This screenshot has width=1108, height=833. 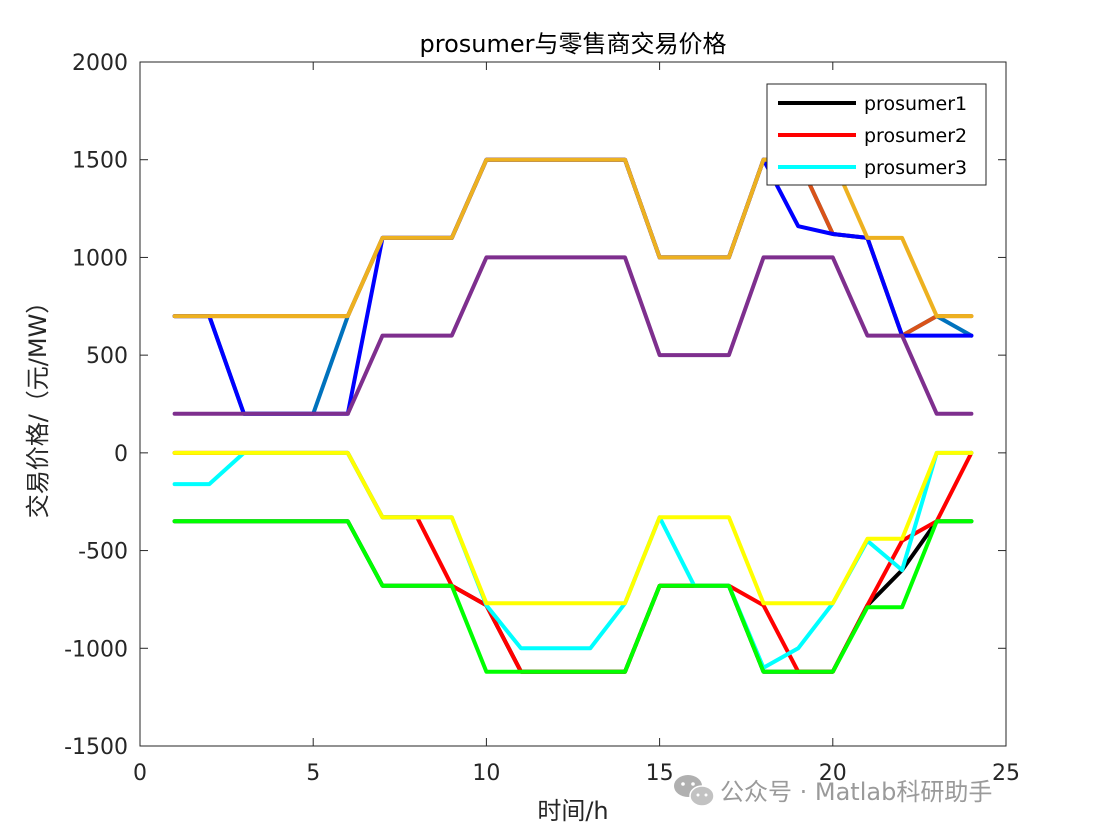 I want to click on legend-items: prosumer1 prosumer2 prosumer3, so click(x=872, y=136).